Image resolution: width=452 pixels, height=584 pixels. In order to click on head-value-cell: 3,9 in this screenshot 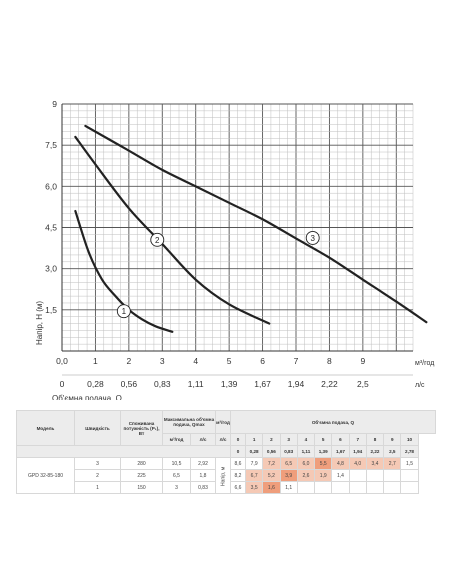, I will do `click(288, 475)`.